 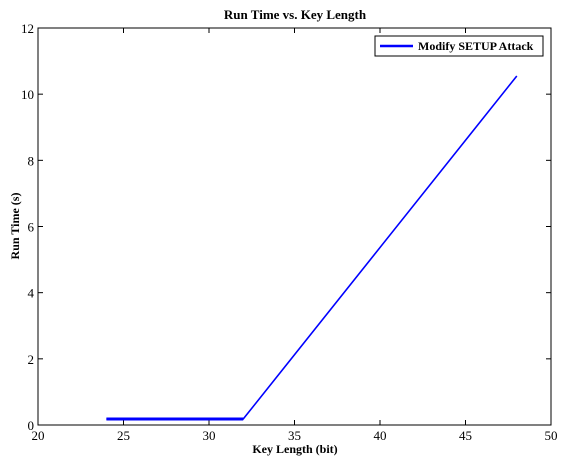 I want to click on x-axis-label: Key Length (bit), so click(x=294, y=449).